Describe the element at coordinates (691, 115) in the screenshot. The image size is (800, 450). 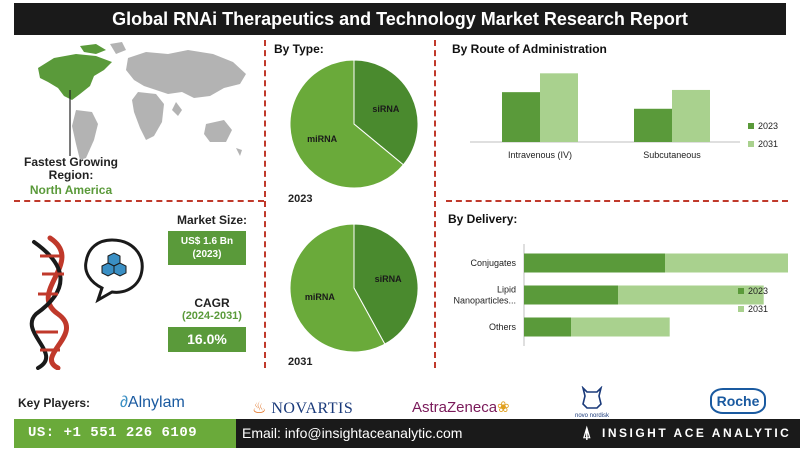
I see `route-bar-1-2031` at that location.